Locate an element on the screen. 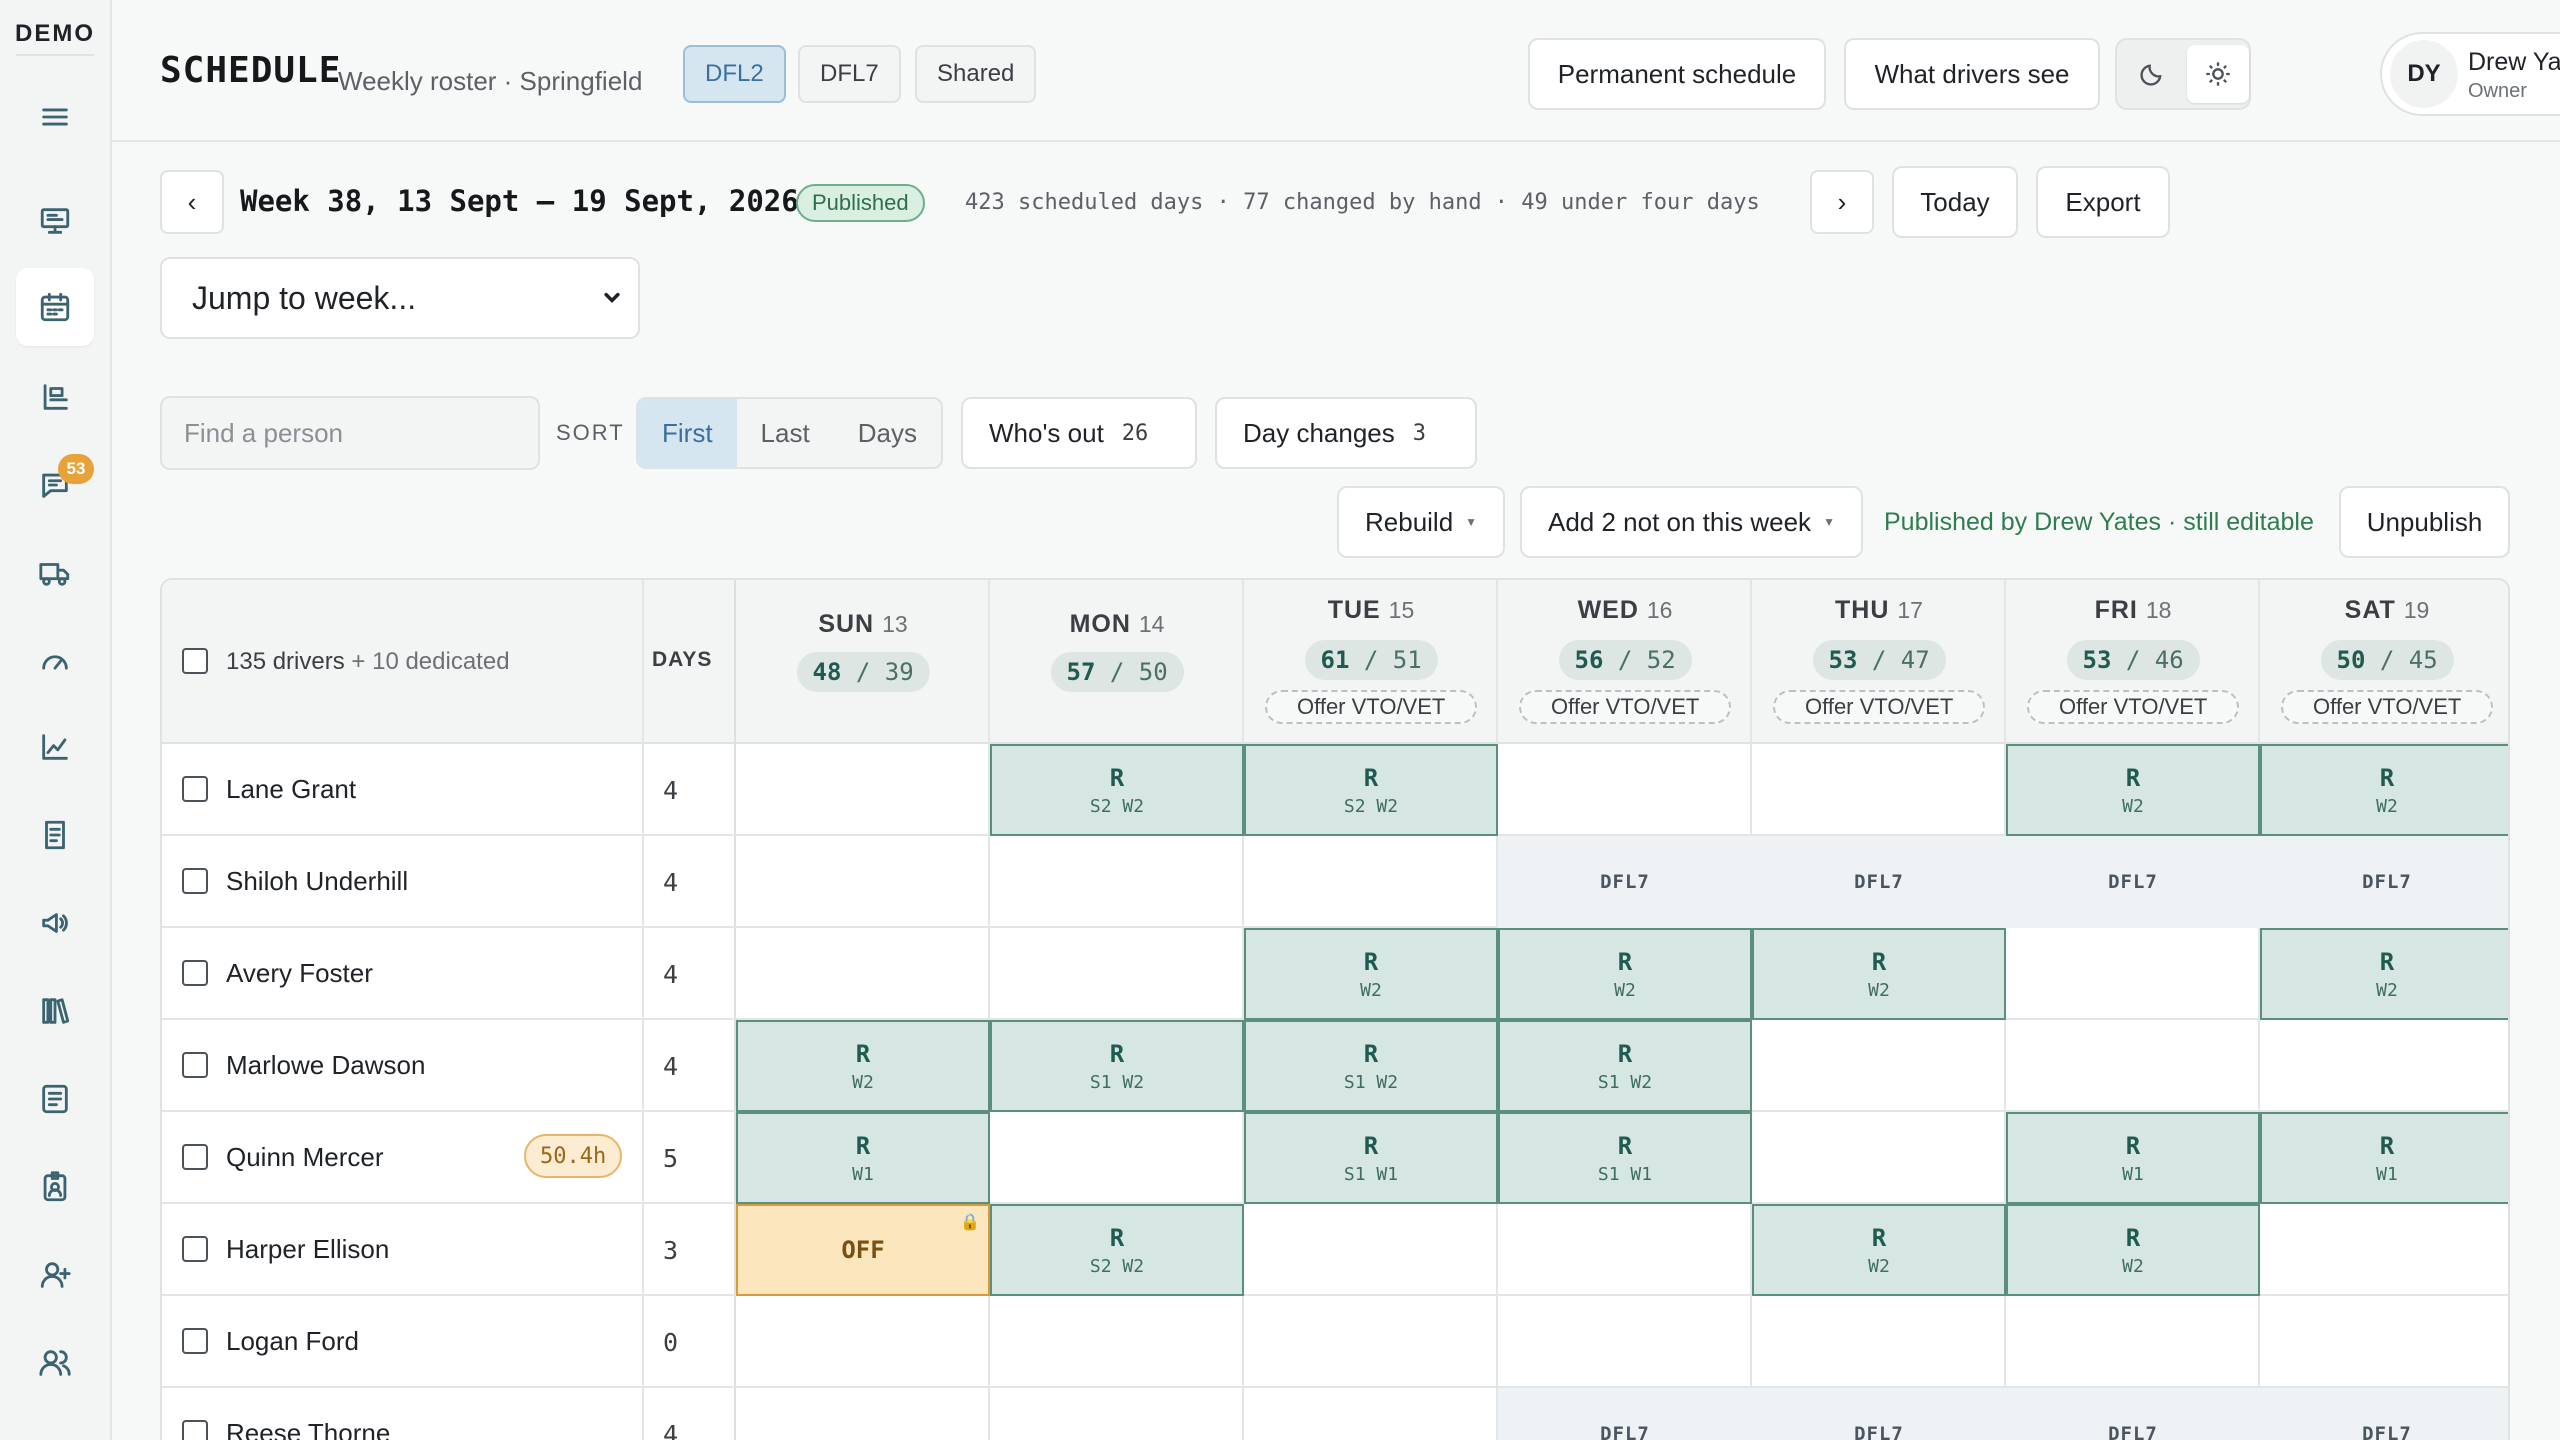 The height and width of the screenshot is (1440, 2560). what-drivers-see-button: What drivers see is located at coordinates (1972, 74).